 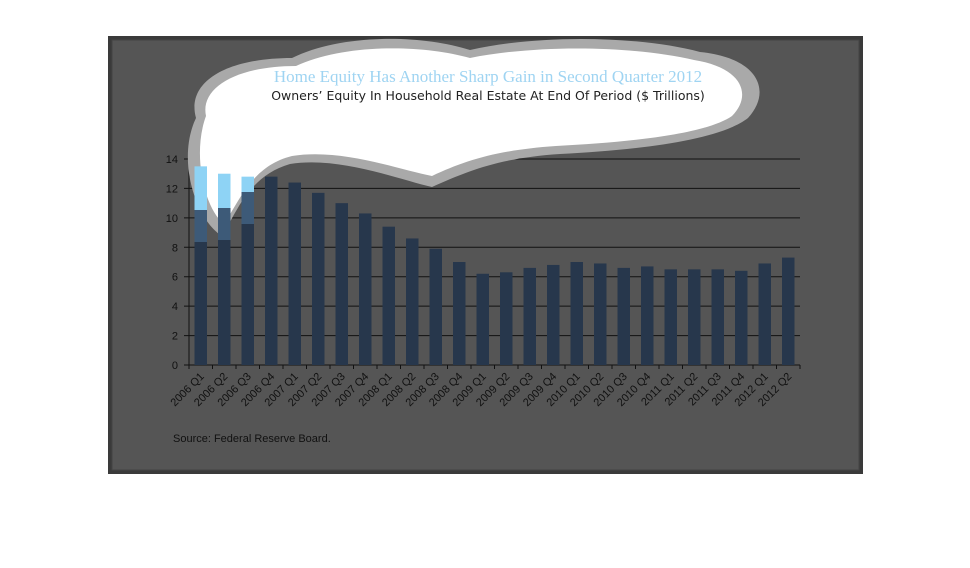 I want to click on bar-2010-q4, so click(x=647, y=315).